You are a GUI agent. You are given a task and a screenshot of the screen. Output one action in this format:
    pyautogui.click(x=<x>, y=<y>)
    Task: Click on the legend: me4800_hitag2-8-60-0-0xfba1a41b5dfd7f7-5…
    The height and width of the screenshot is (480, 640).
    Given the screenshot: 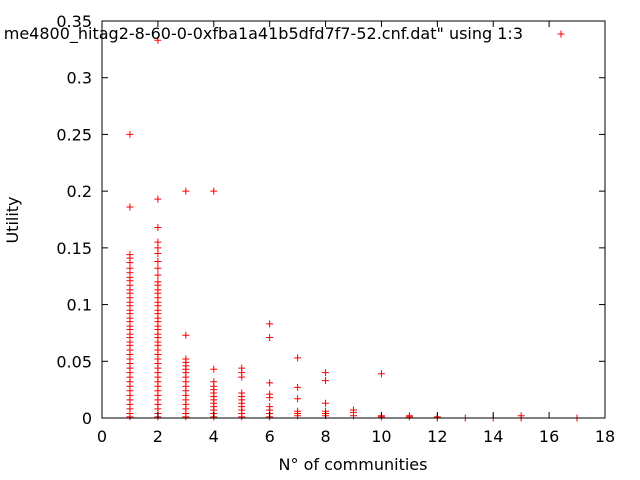 What is the action you would take?
    pyautogui.click(x=284, y=34)
    